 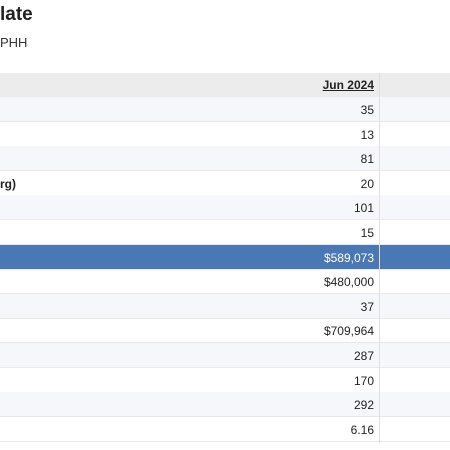 I want to click on cell-value: 81, so click(x=367, y=159).